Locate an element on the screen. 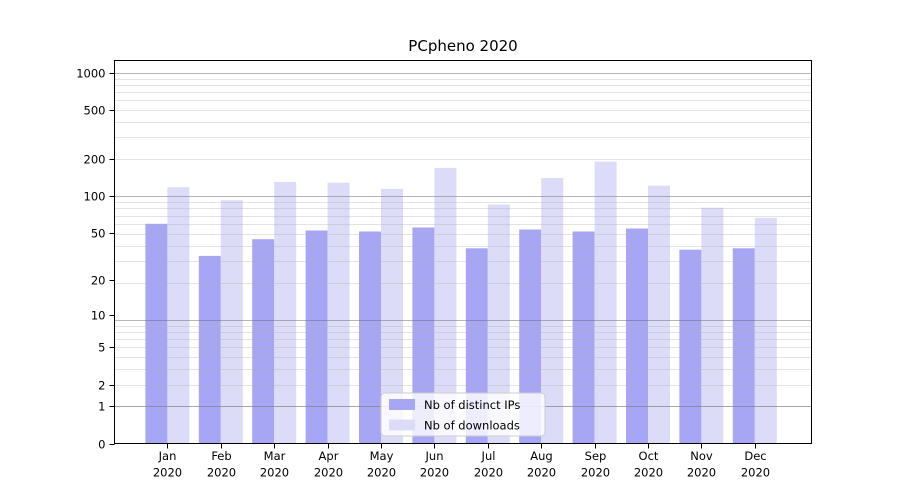 The width and height of the screenshot is (900, 504). y-tick-label: 1 is located at coordinates (101, 407).